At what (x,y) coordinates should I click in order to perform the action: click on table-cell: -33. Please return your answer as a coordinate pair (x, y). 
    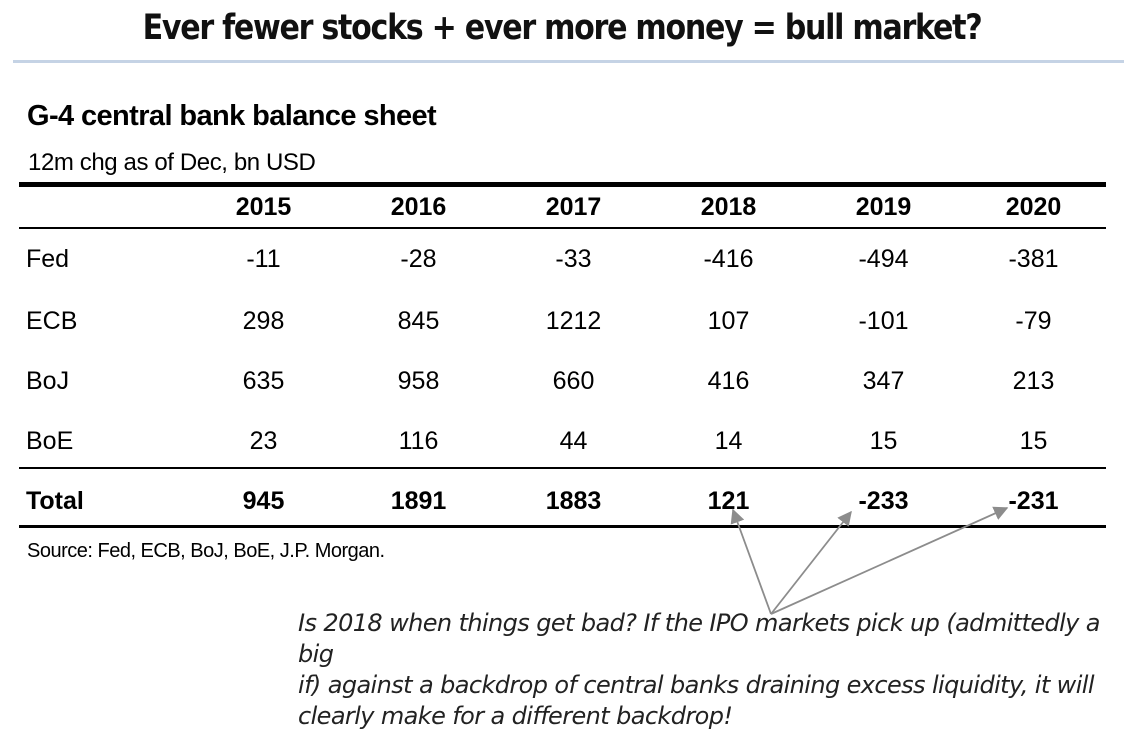
    Looking at the image, I should click on (573, 259).